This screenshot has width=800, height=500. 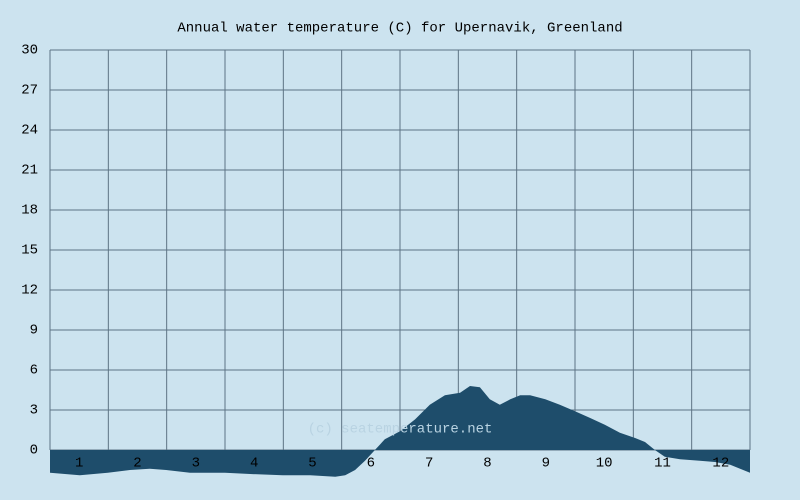 I want to click on watermark: (c) seatemperature.net, so click(x=400, y=430).